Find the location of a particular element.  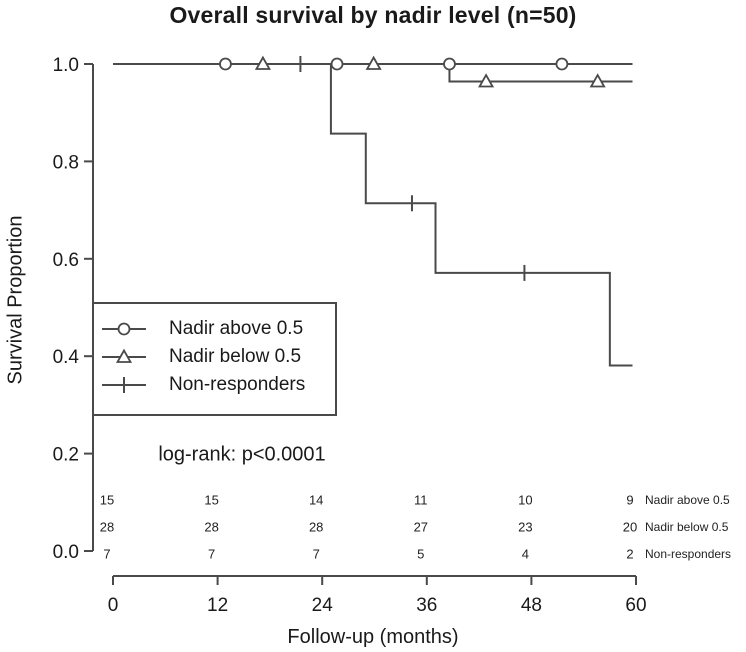

y-tick-label: 0.4 is located at coordinates (66, 357).